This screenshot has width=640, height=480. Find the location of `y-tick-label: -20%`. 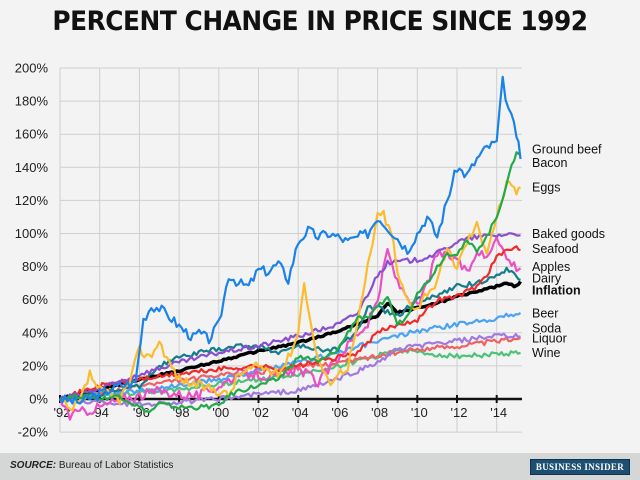

y-tick-label: -20% is located at coordinates (33, 432).